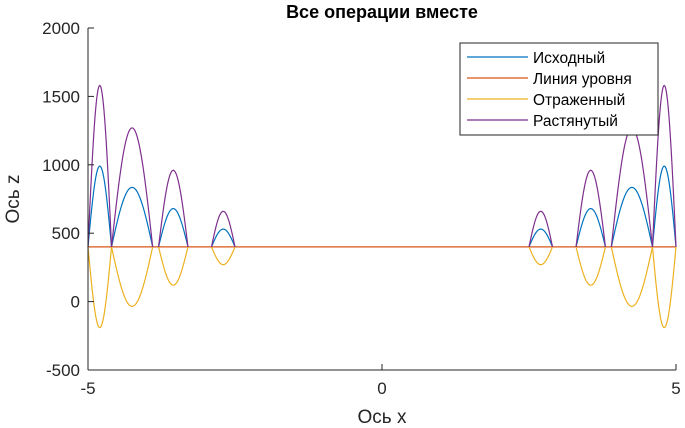  Describe the element at coordinates (61, 28) in the screenshot. I see `y-tick-label: 2000` at that location.